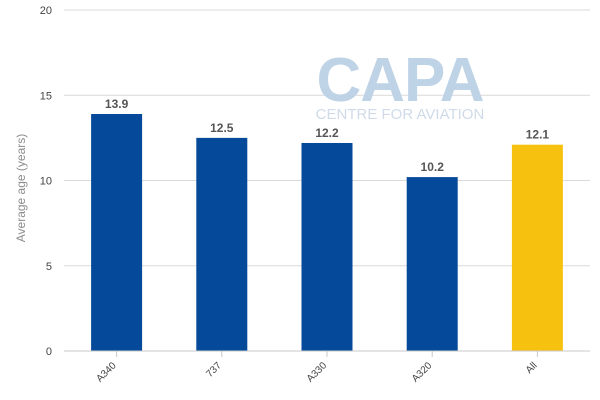 Image resolution: width=600 pixels, height=400 pixels. Describe the element at coordinates (49, 352) in the screenshot. I see `y-tick-label: 0` at that location.